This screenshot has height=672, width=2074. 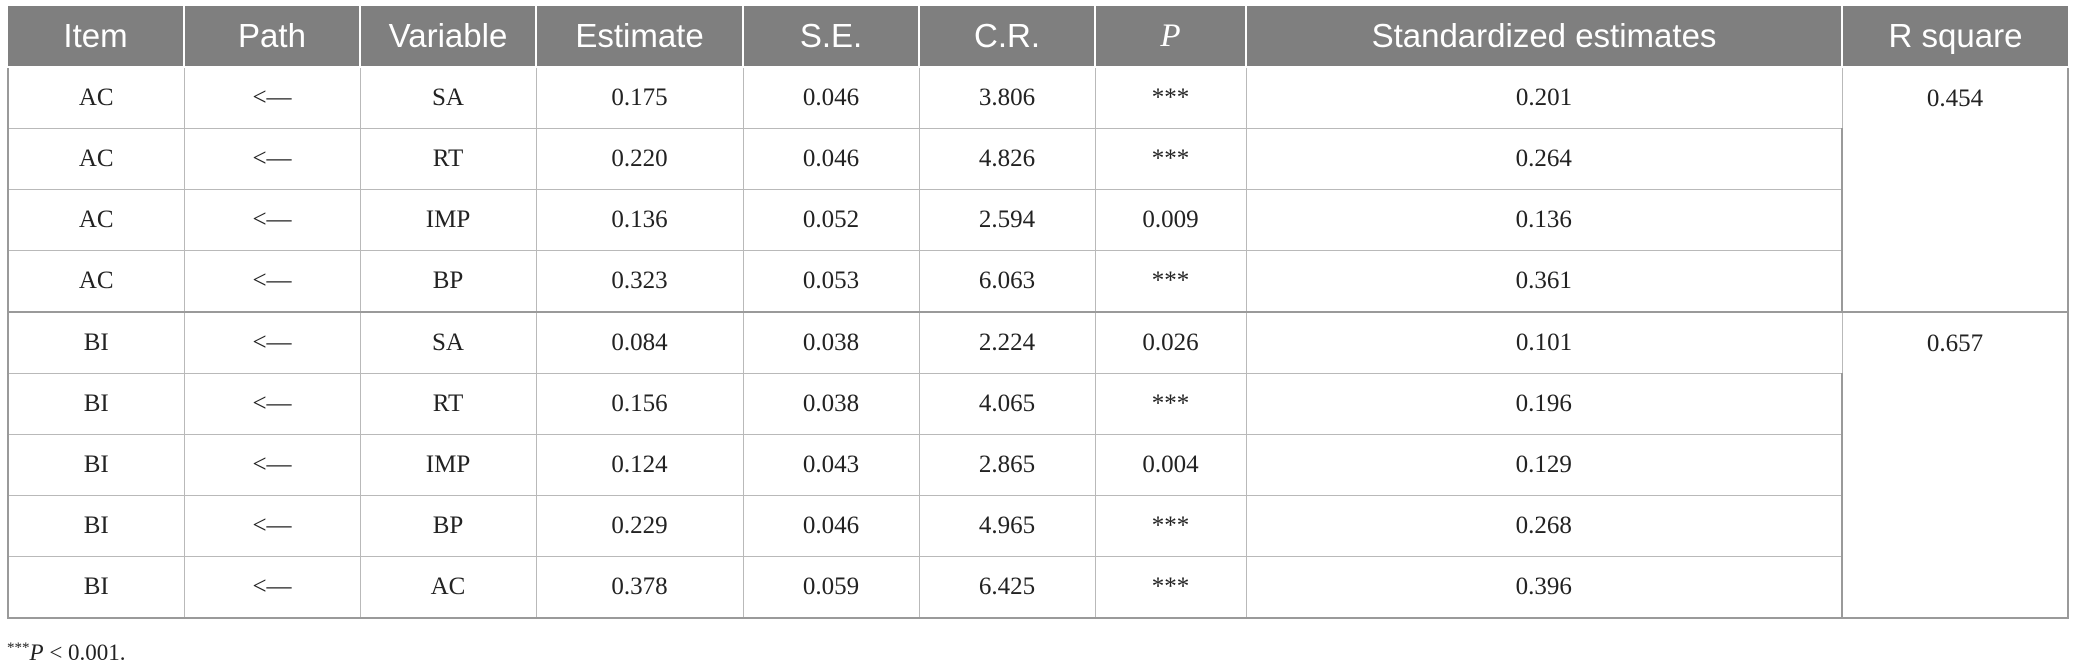 What do you see at coordinates (1544, 465) in the screenshot?
I see `cell-standardized-estimate: 0.129` at bounding box center [1544, 465].